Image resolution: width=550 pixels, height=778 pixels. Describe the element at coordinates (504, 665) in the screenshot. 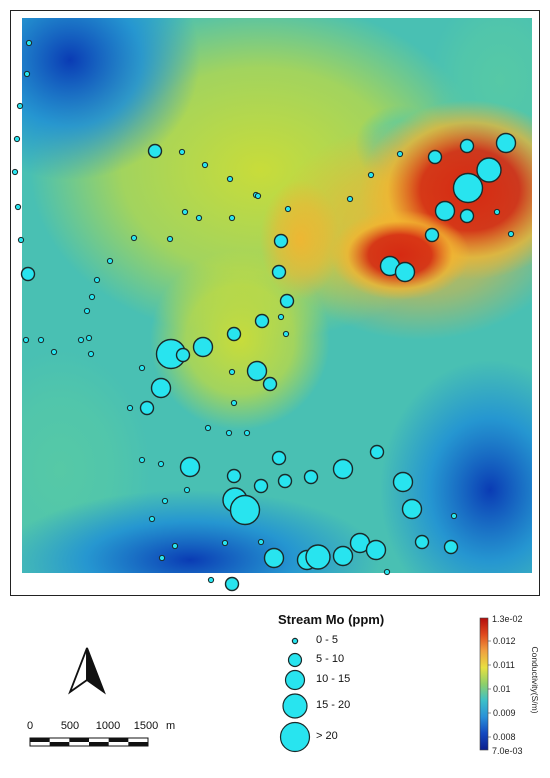

I see `colorbar-tick-label: 0.011` at that location.